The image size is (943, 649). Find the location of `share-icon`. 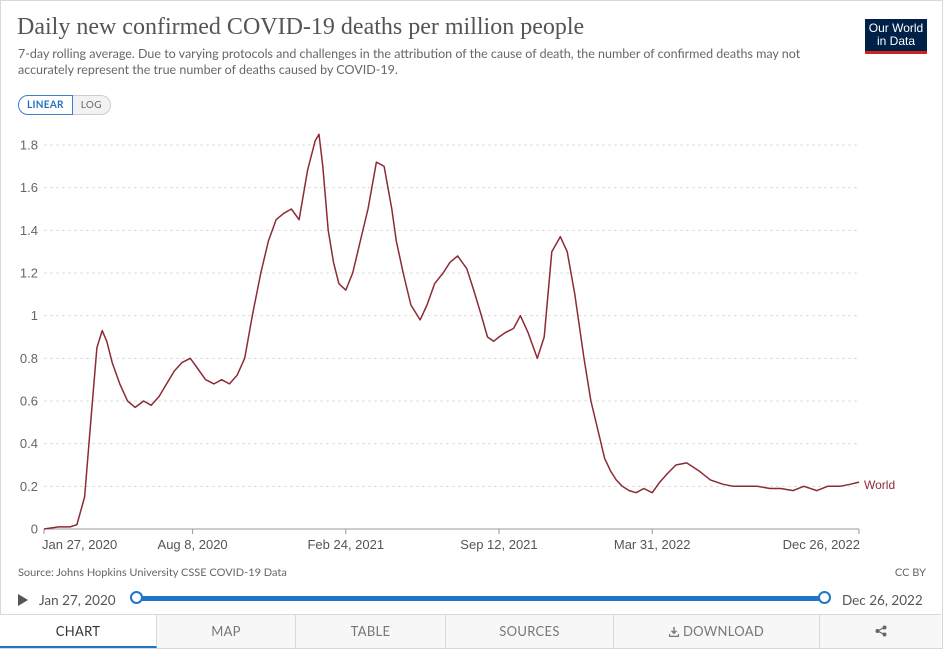

share-icon is located at coordinates (880, 631).